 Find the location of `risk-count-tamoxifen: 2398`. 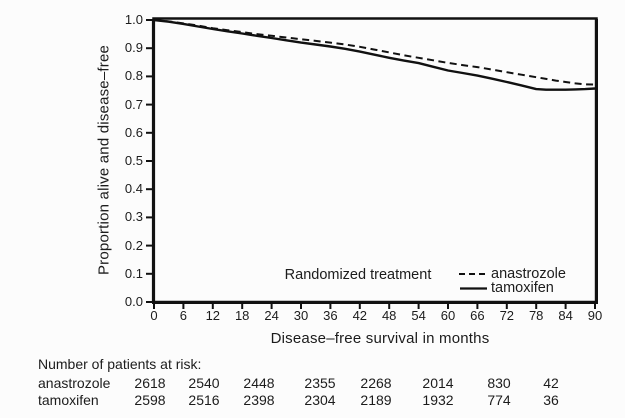

risk-count-tamoxifen: 2398 is located at coordinates (259, 400).